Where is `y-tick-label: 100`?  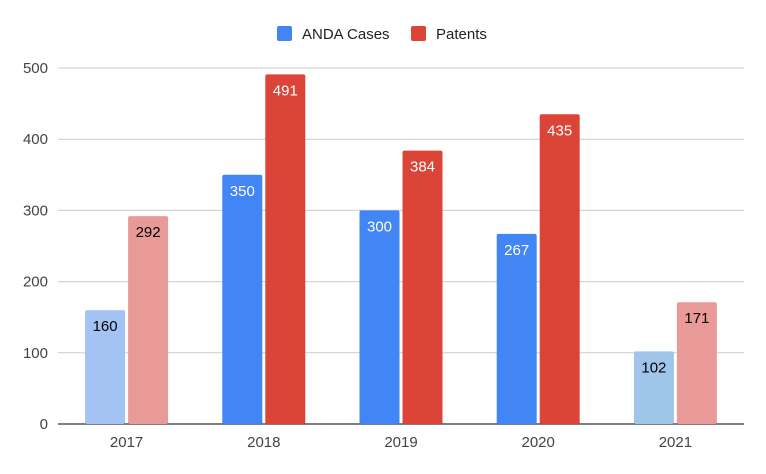 y-tick-label: 100 is located at coordinates (35, 353).